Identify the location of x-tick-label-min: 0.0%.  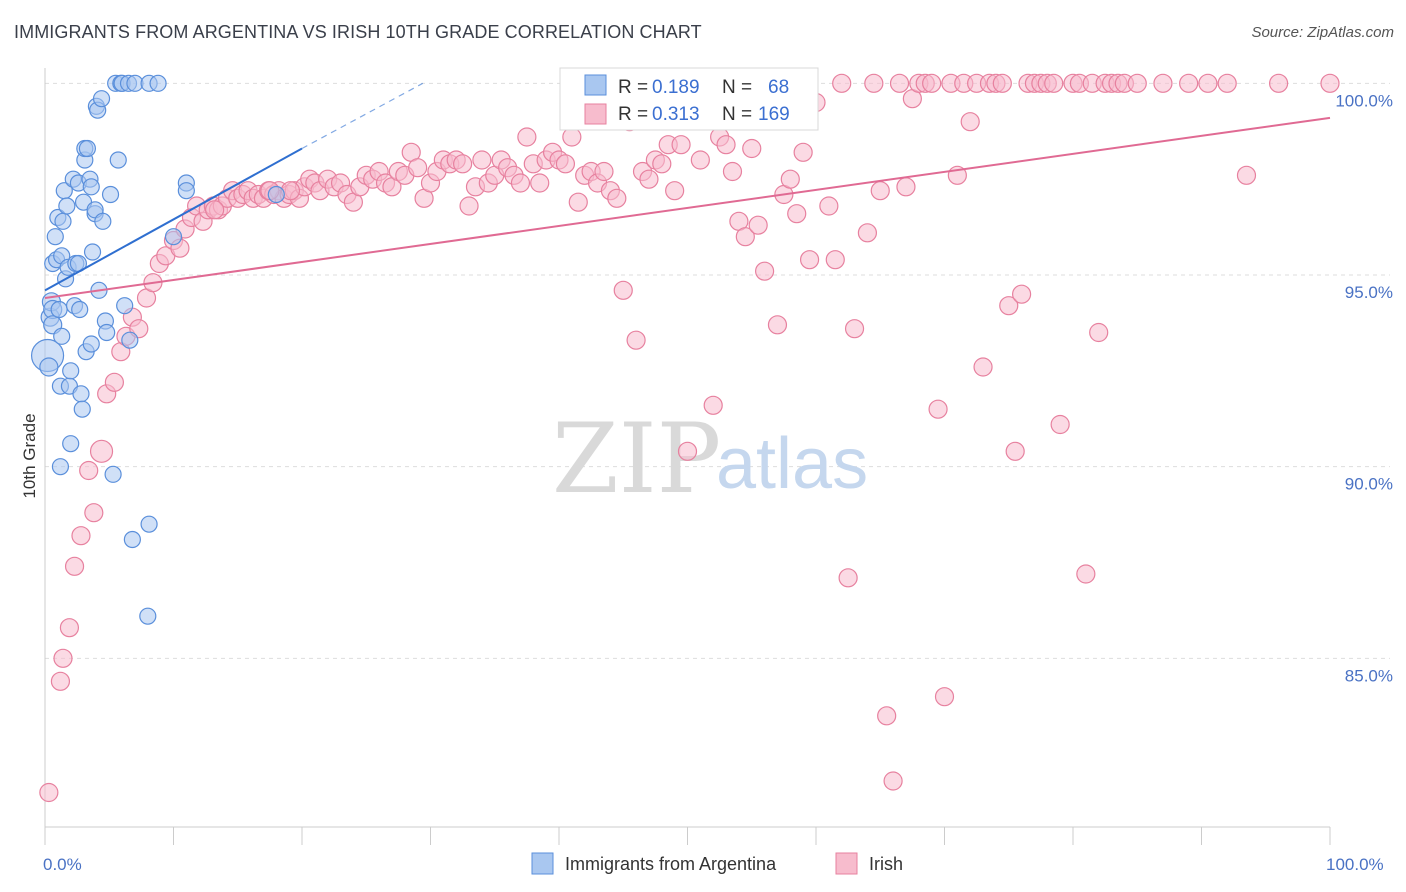
(62, 864).